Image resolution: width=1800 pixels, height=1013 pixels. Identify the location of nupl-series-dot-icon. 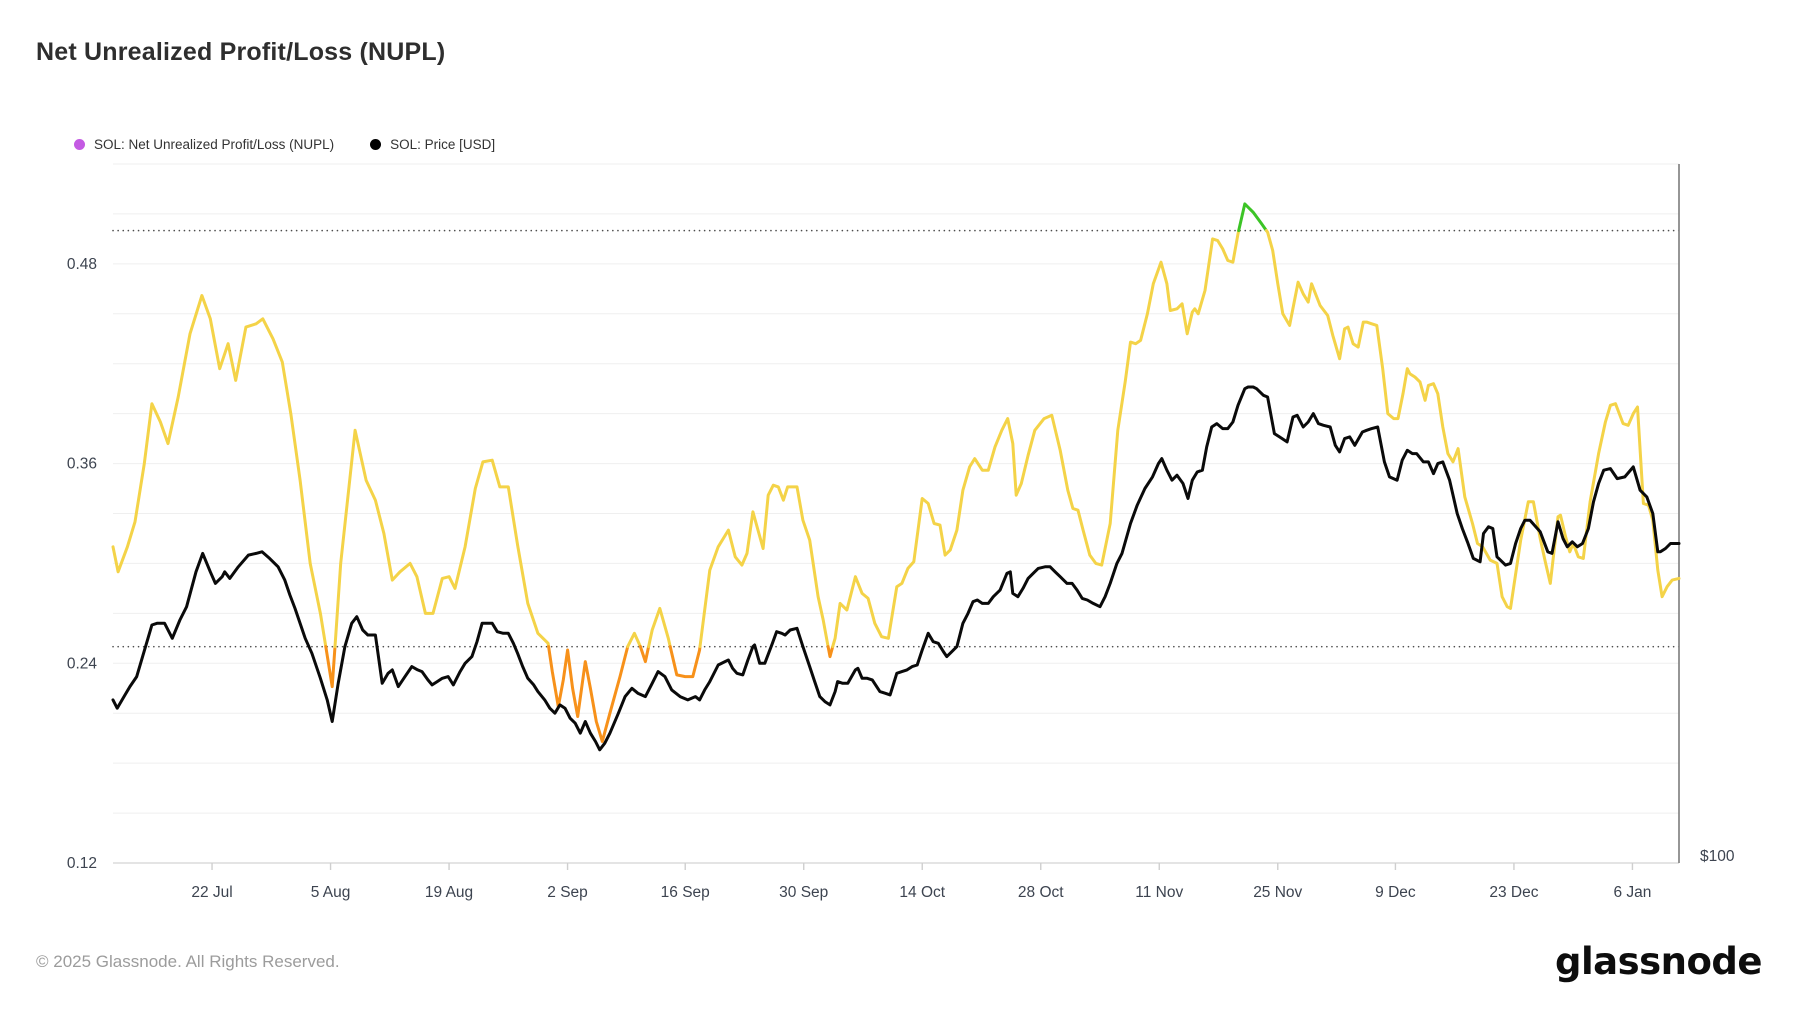
(79, 144).